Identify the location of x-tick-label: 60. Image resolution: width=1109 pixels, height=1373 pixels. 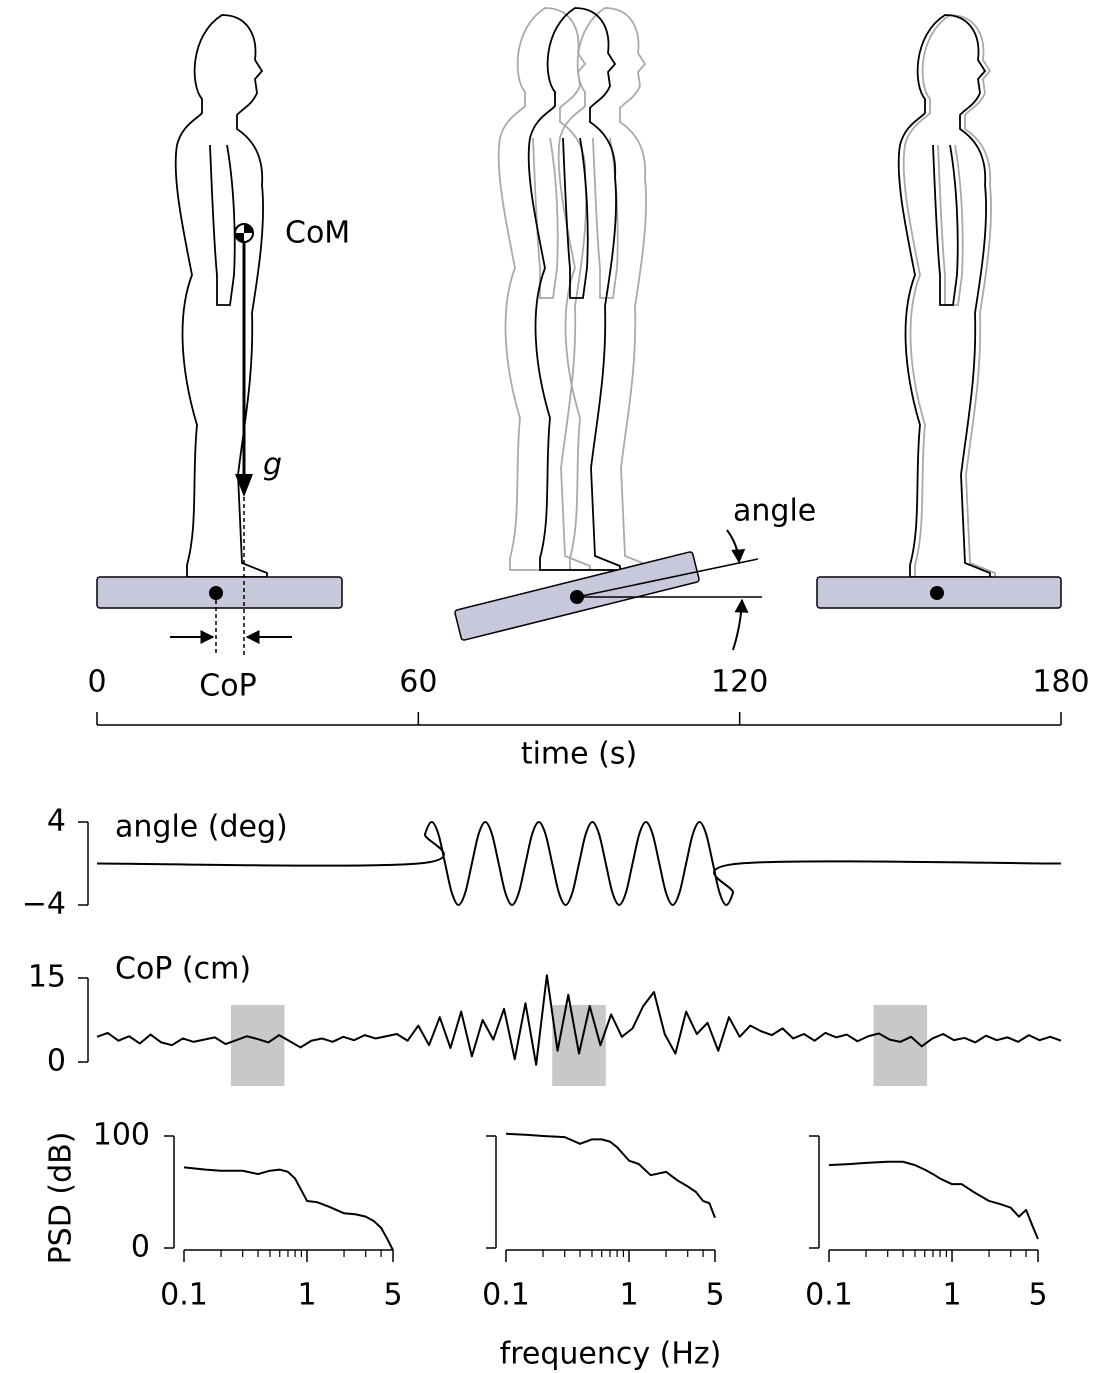
(418, 682).